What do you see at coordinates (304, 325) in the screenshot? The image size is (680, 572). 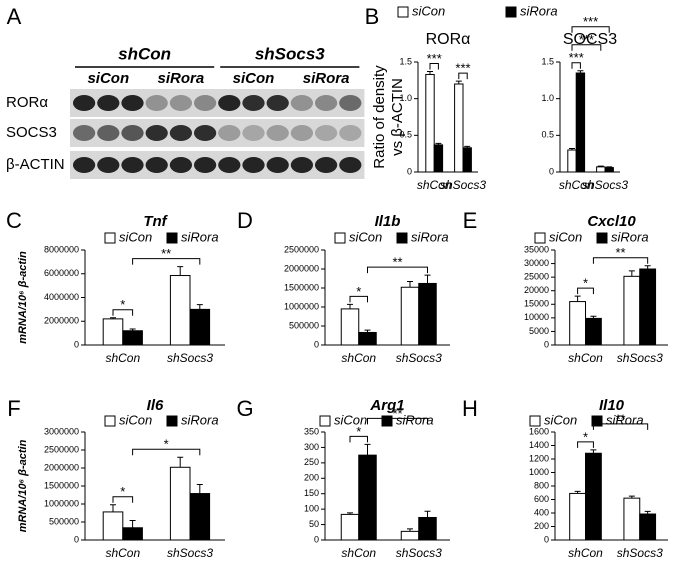 I see `y-tick-label: 500000` at bounding box center [304, 325].